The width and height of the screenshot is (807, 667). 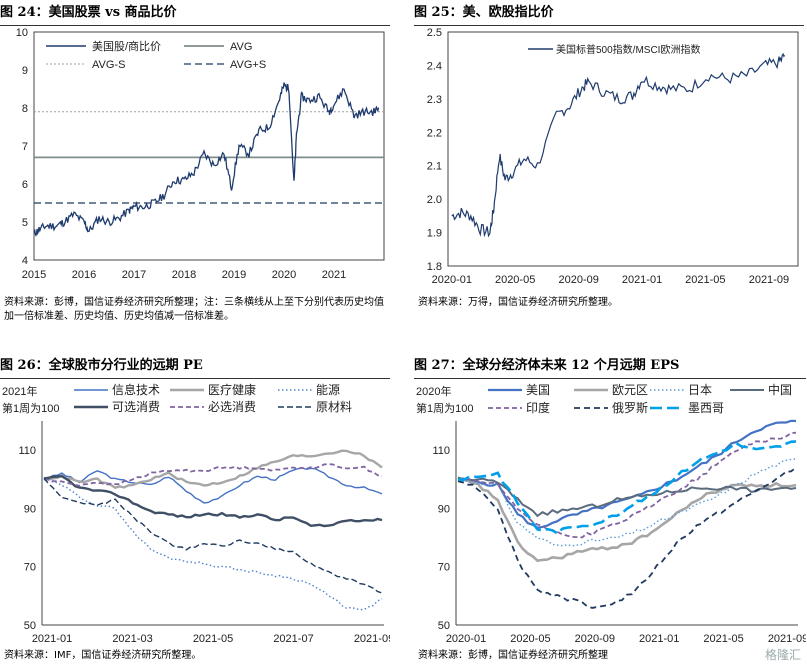 What do you see at coordinates (434, 33) in the screenshot?
I see `y-tick-label: 2.5` at bounding box center [434, 33].